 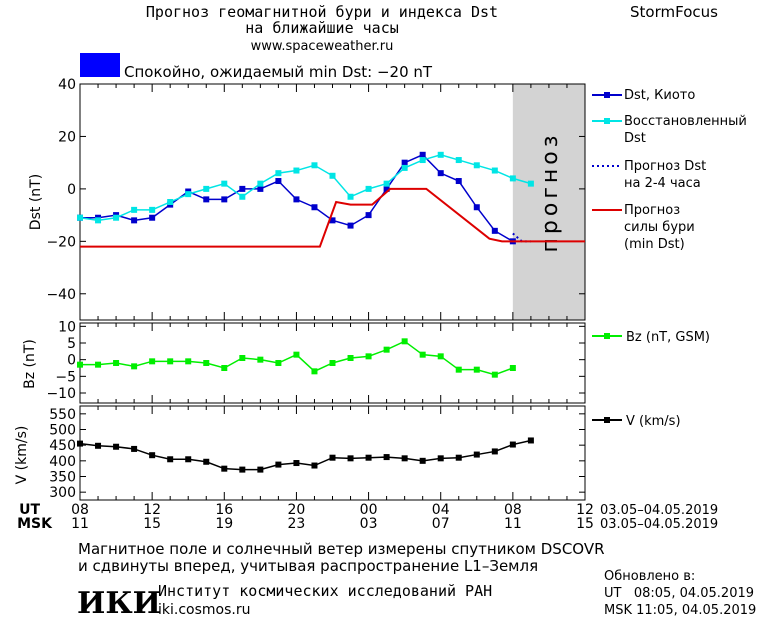 What do you see at coordinates (22, 455) in the screenshot?
I see `v-ylabel: V (km/s)` at bounding box center [22, 455].